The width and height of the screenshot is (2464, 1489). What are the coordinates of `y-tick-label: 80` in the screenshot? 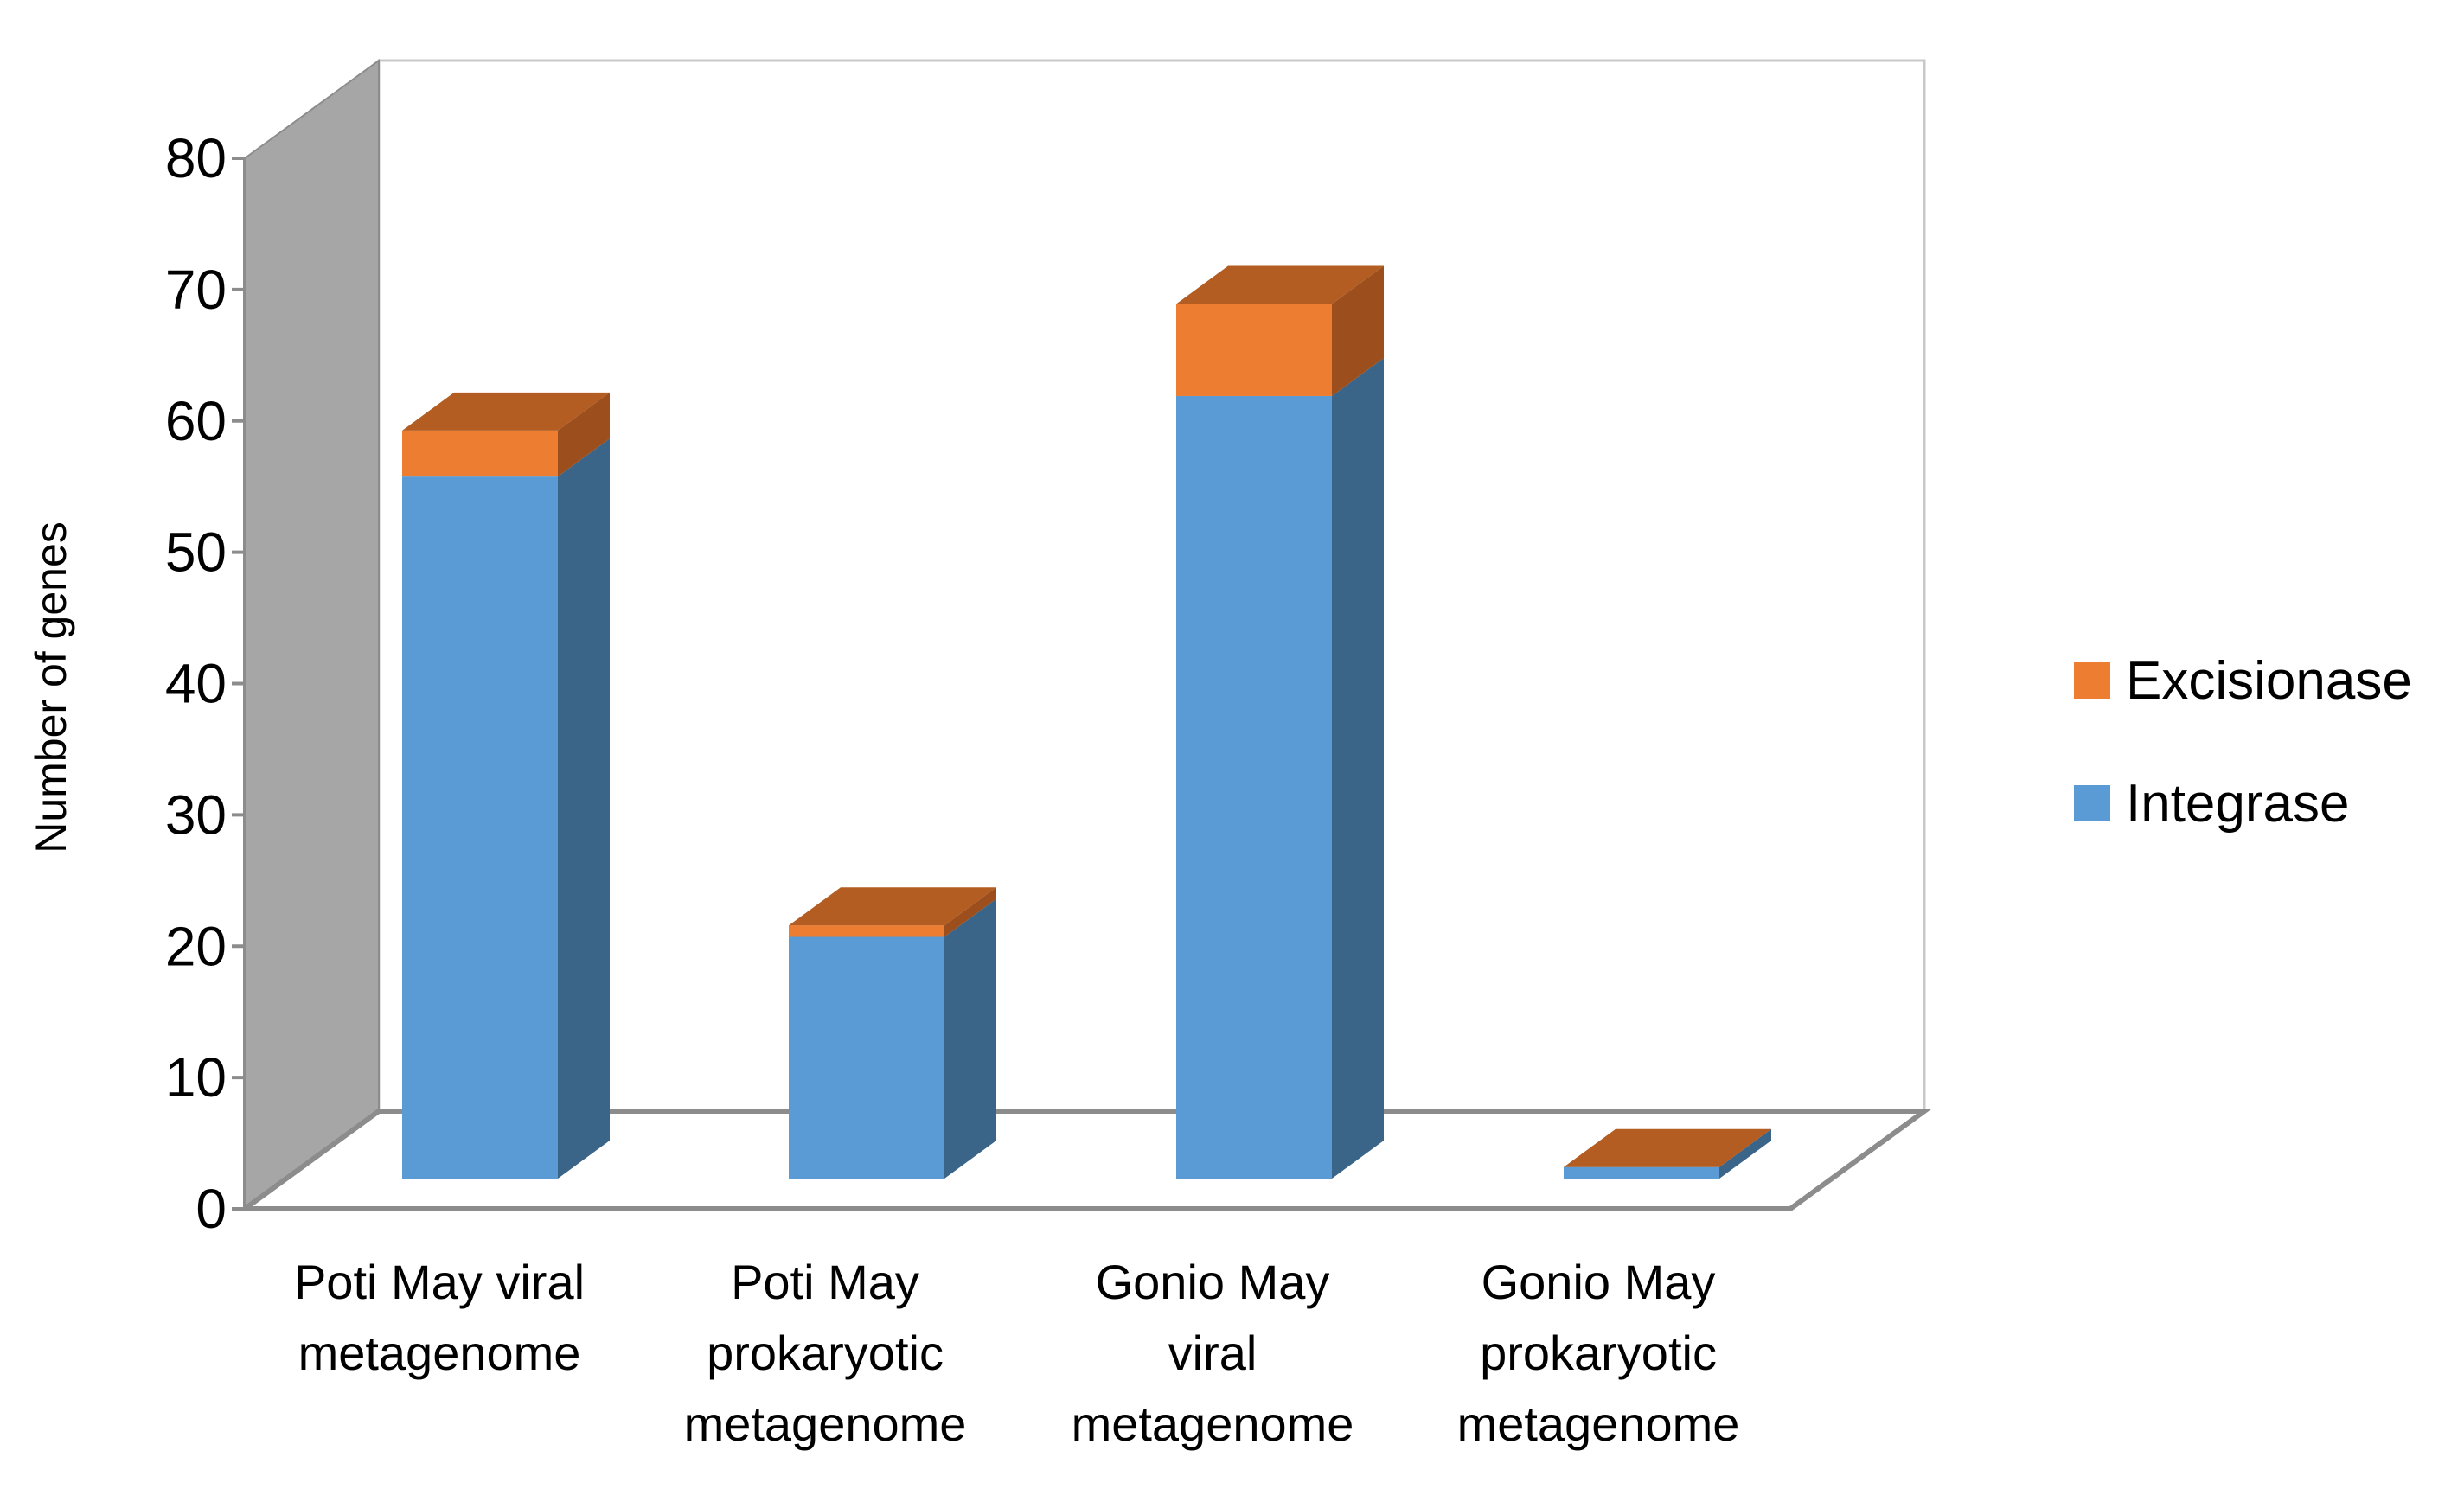 It's located at (196, 158).